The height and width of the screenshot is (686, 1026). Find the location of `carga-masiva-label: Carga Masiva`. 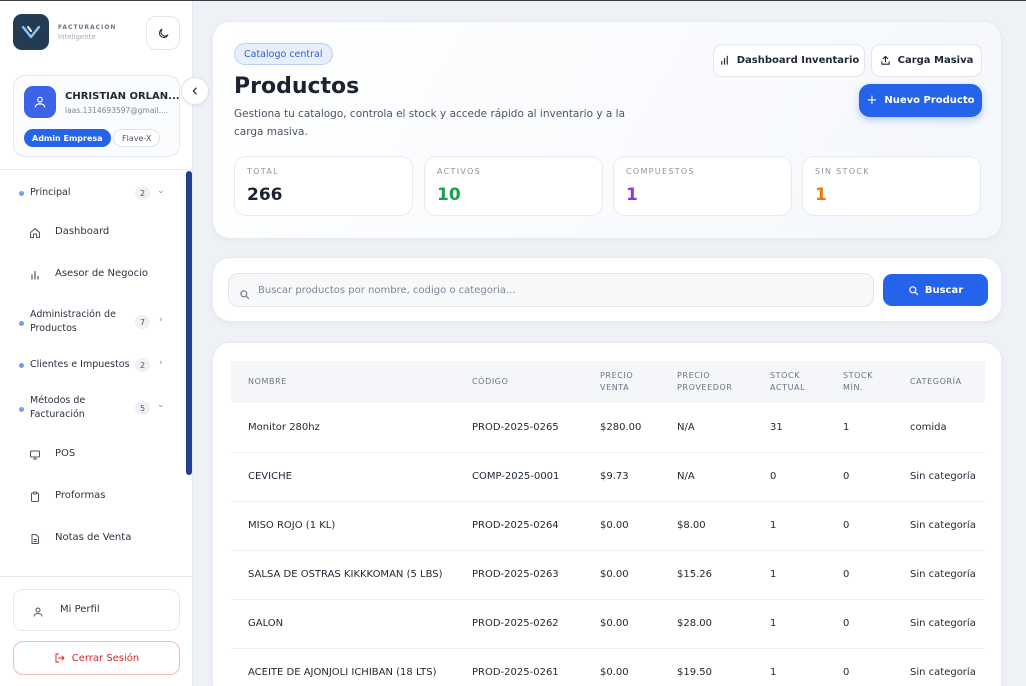

carga-masiva-label: Carga Masiva is located at coordinates (935, 60).